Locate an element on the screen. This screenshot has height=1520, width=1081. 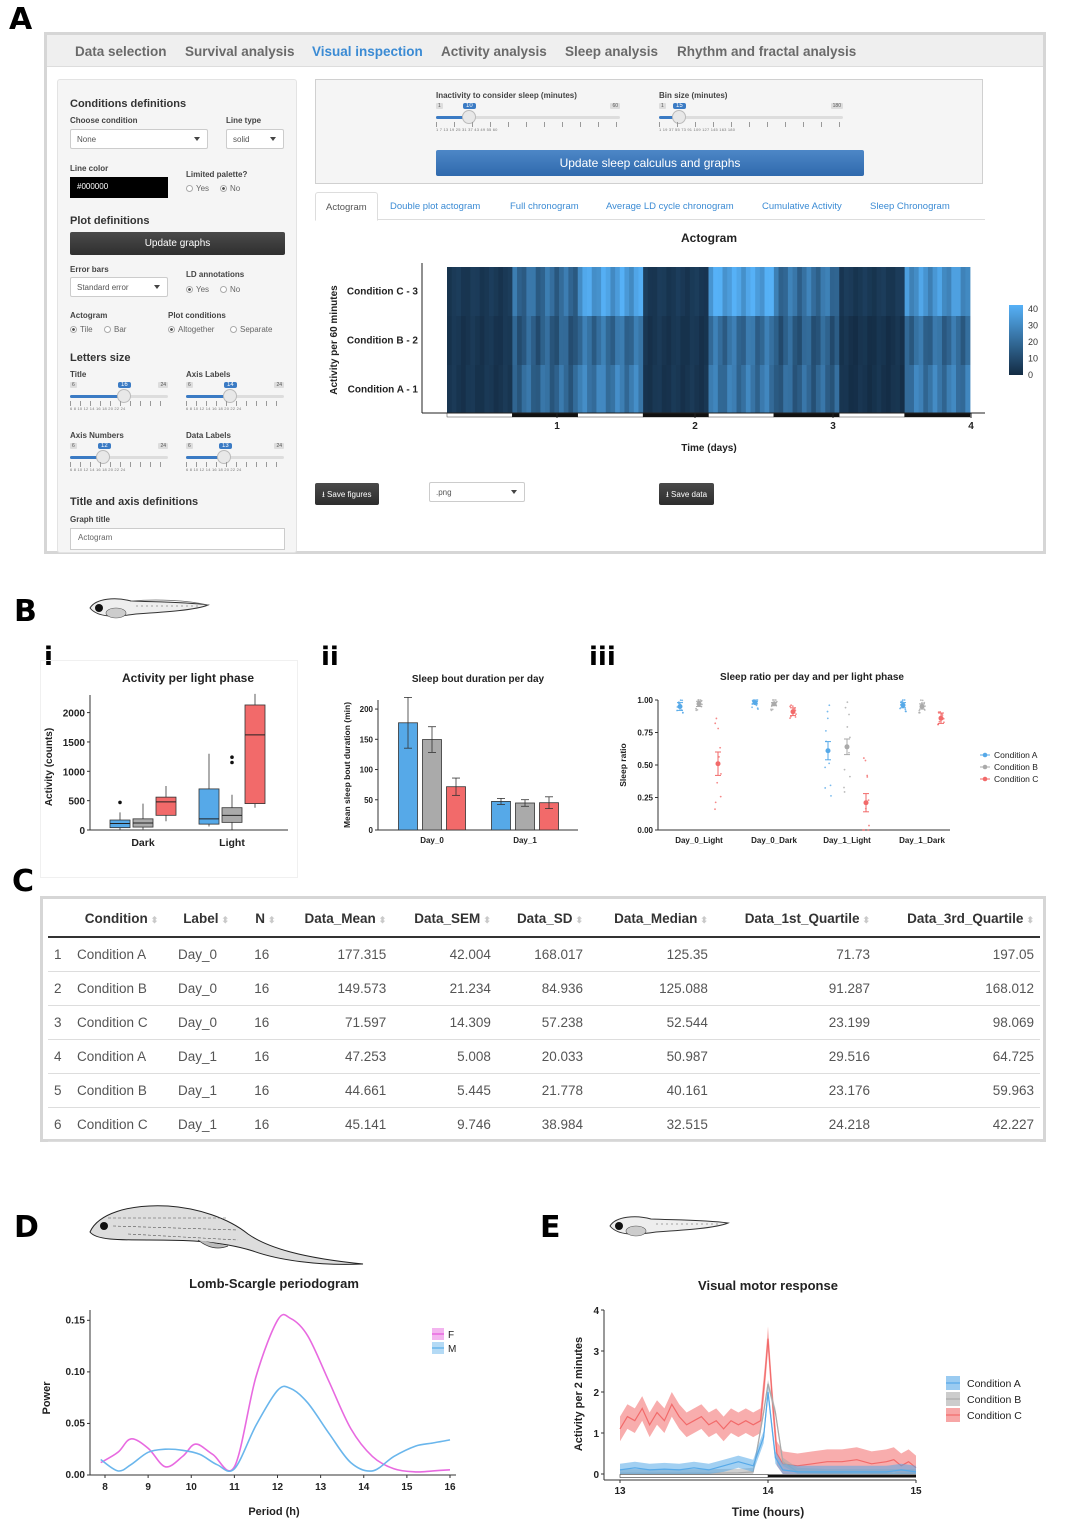
update-graphs-button: Update graphs is located at coordinates (177, 243).